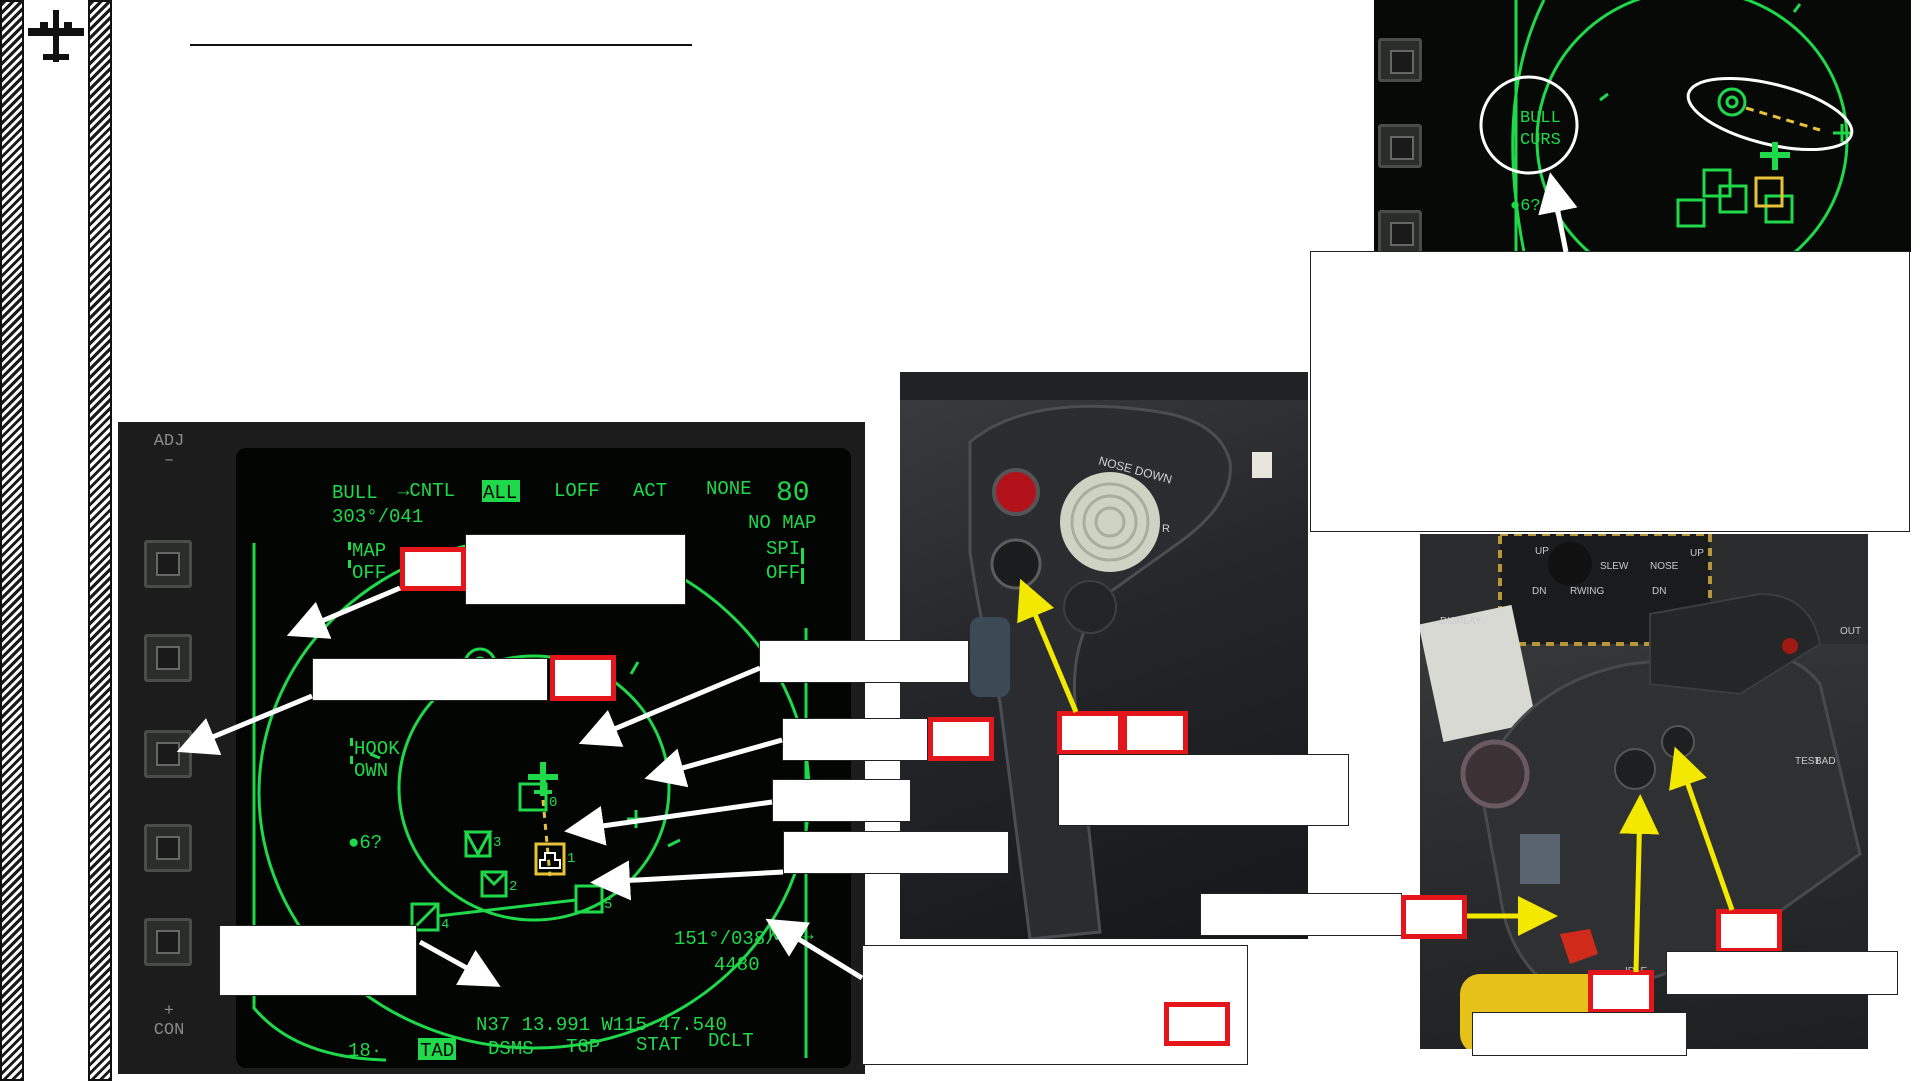 The height and width of the screenshot is (1081, 1921). Describe the element at coordinates (1262, 465) in the screenshot. I see `stick-tip-light` at that location.